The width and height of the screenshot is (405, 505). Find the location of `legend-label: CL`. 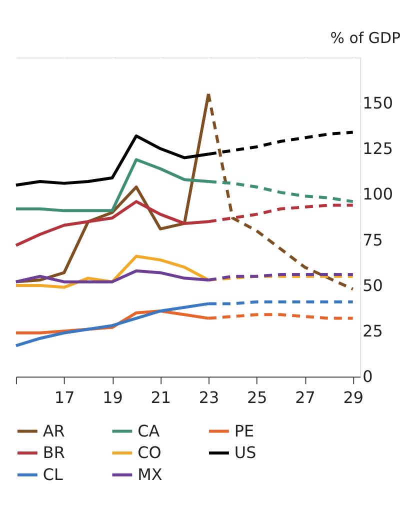

legend-label: CL is located at coordinates (53, 474).